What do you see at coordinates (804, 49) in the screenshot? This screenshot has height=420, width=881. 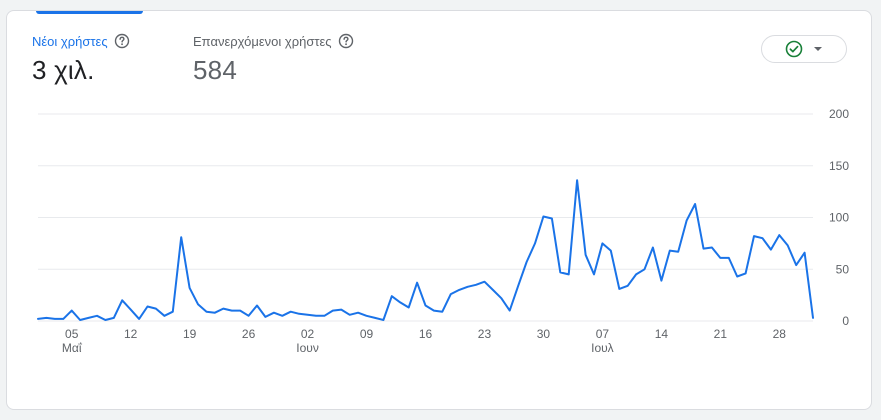 I see `compare-dropdown-button` at bounding box center [804, 49].